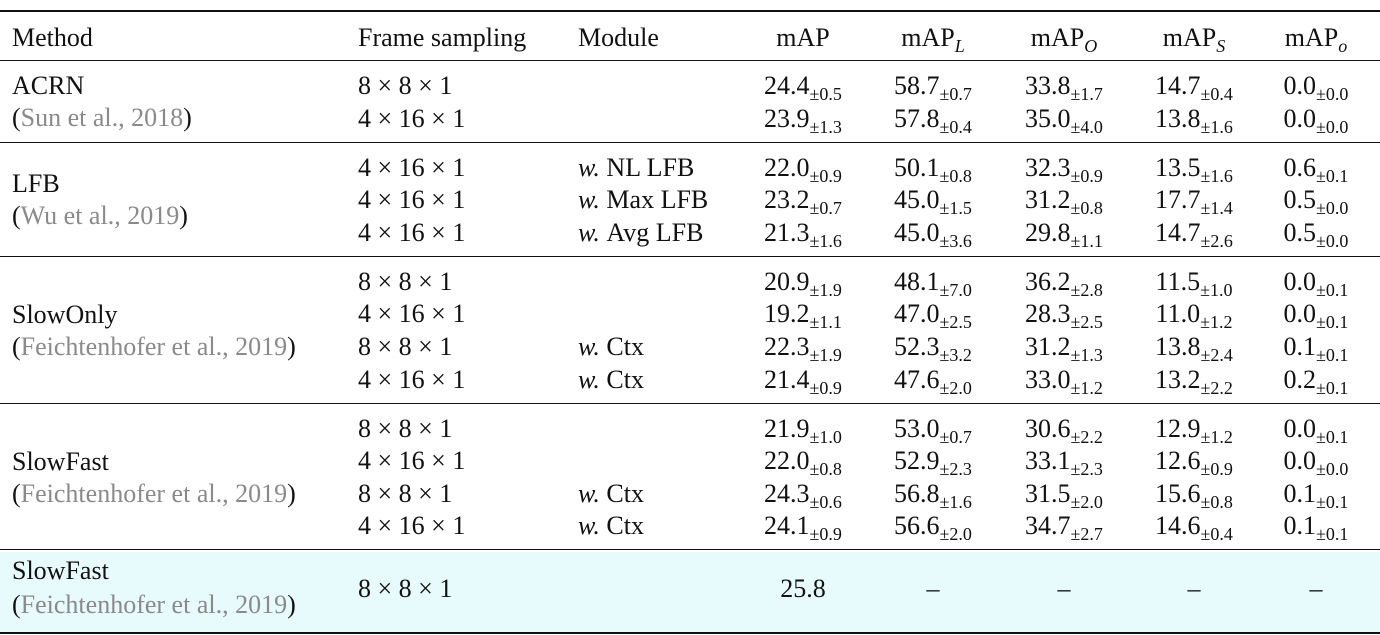 The image size is (1380, 635). I want to click on metric-value: 0.1, so click(1300, 526).